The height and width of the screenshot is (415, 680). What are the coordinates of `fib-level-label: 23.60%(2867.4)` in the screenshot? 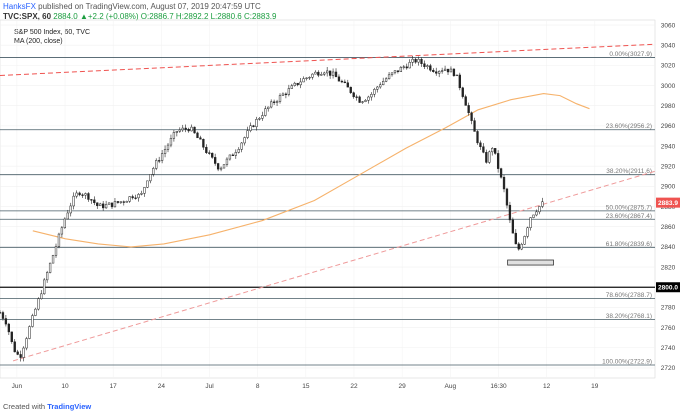 It's located at (629, 216).